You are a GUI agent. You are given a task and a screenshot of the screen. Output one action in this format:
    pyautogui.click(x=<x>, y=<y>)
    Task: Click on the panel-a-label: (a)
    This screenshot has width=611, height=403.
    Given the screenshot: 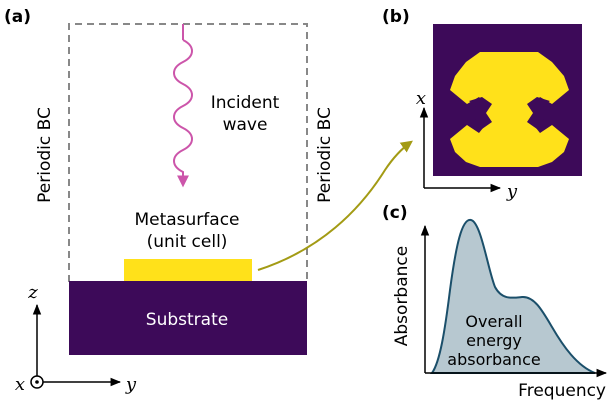 What is the action you would take?
    pyautogui.click(x=17, y=17)
    